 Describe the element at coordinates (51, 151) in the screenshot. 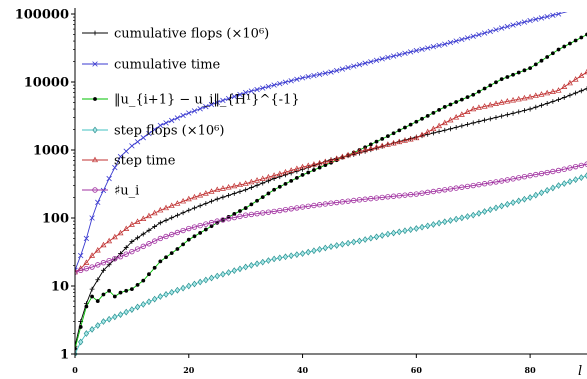

I see `y-tick-label: 1000` at that location.